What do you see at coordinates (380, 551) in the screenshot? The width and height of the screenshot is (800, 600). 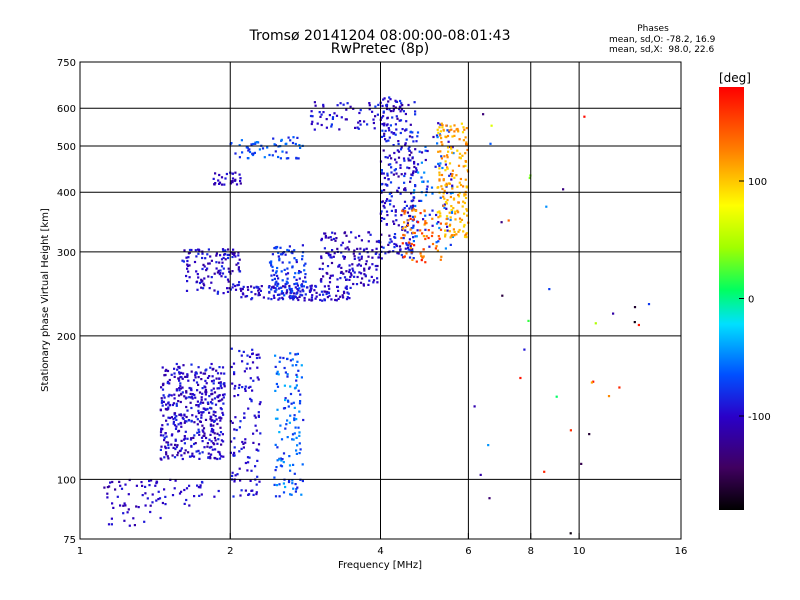 I see `x-tick-label: 4` at bounding box center [380, 551].